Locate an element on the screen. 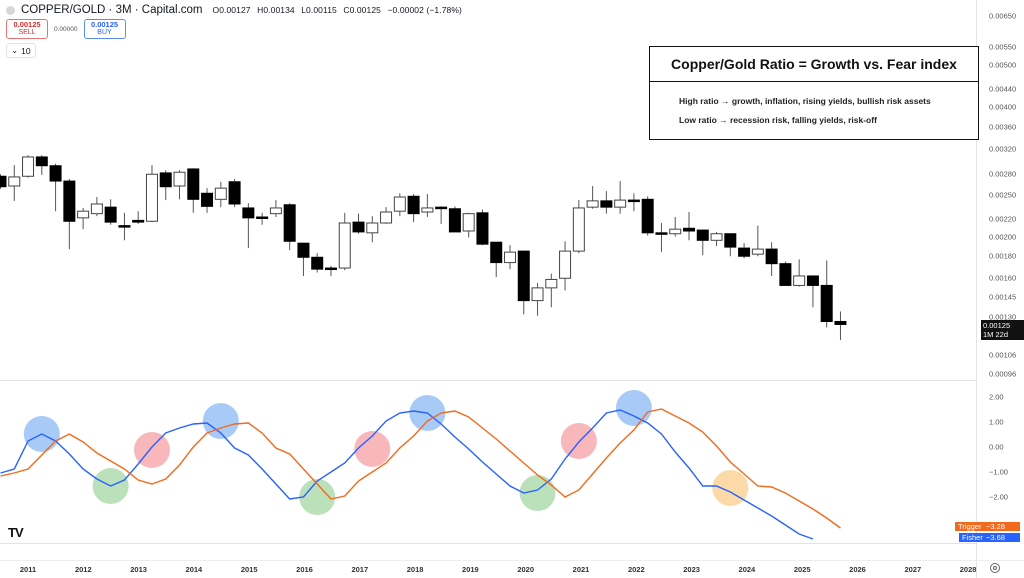 The width and height of the screenshot is (1024, 578). buy-button: 0.00125 BUY is located at coordinates (104, 29).